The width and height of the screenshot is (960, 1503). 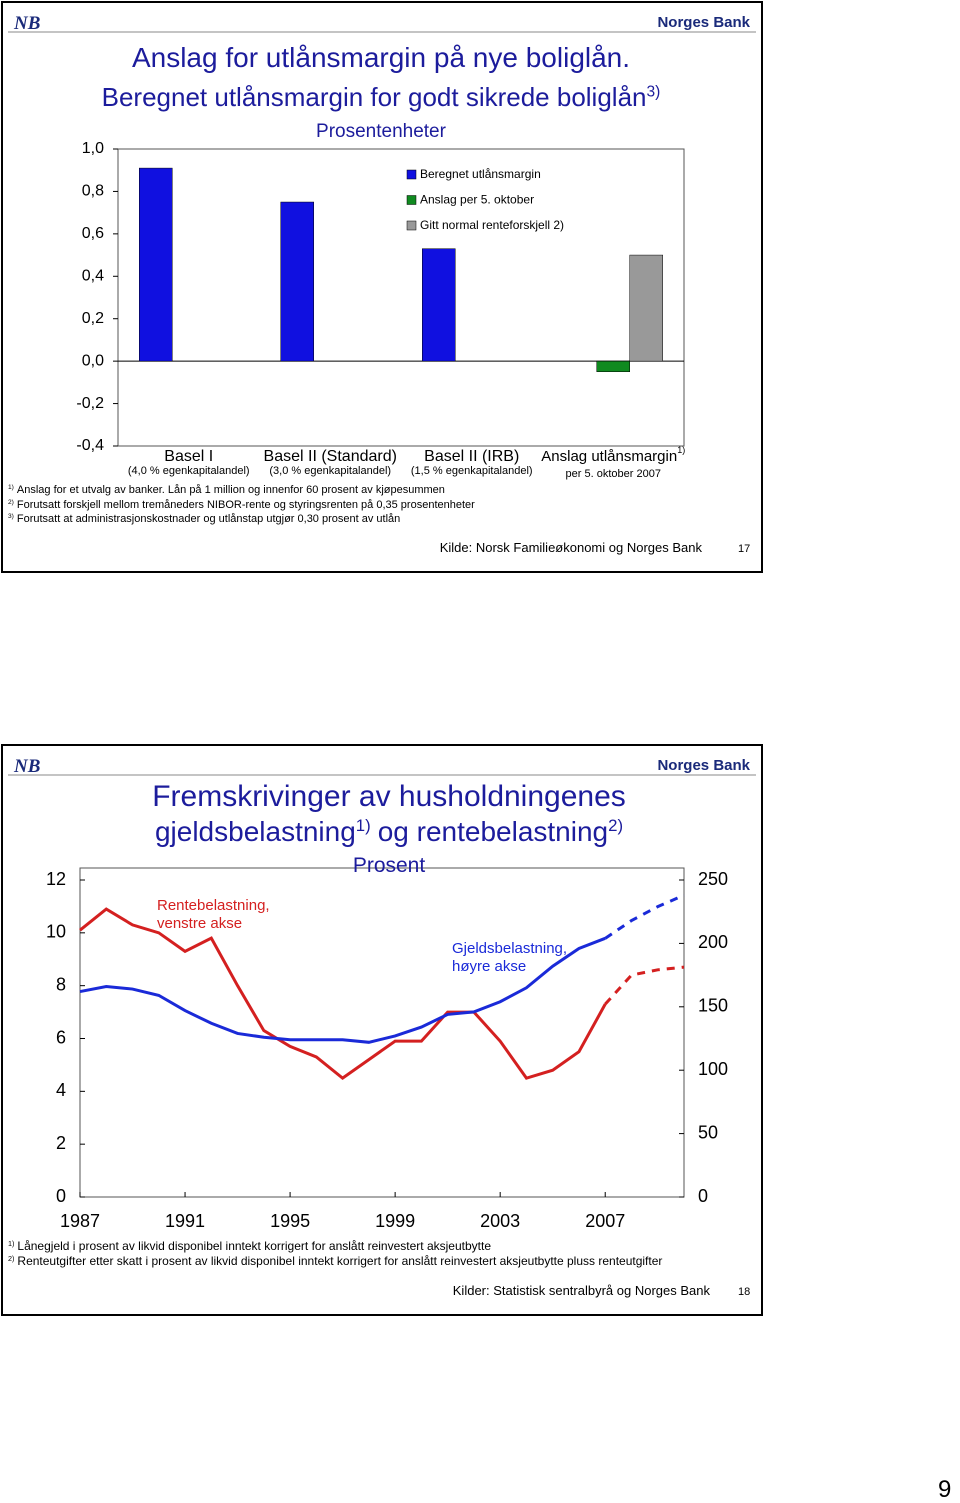 I want to click on series-label: Rentebelastning, venstre akse, so click(x=213, y=914).